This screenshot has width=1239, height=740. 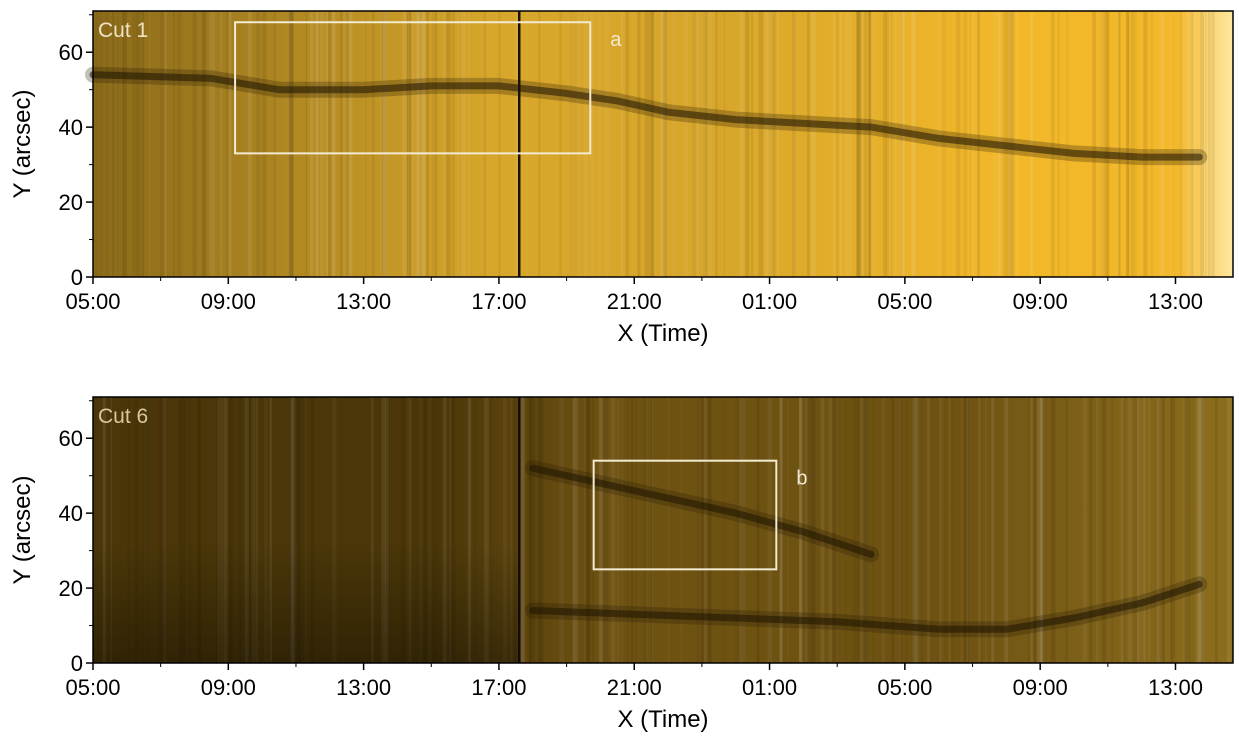 I want to click on box-a, so click(x=413, y=88).